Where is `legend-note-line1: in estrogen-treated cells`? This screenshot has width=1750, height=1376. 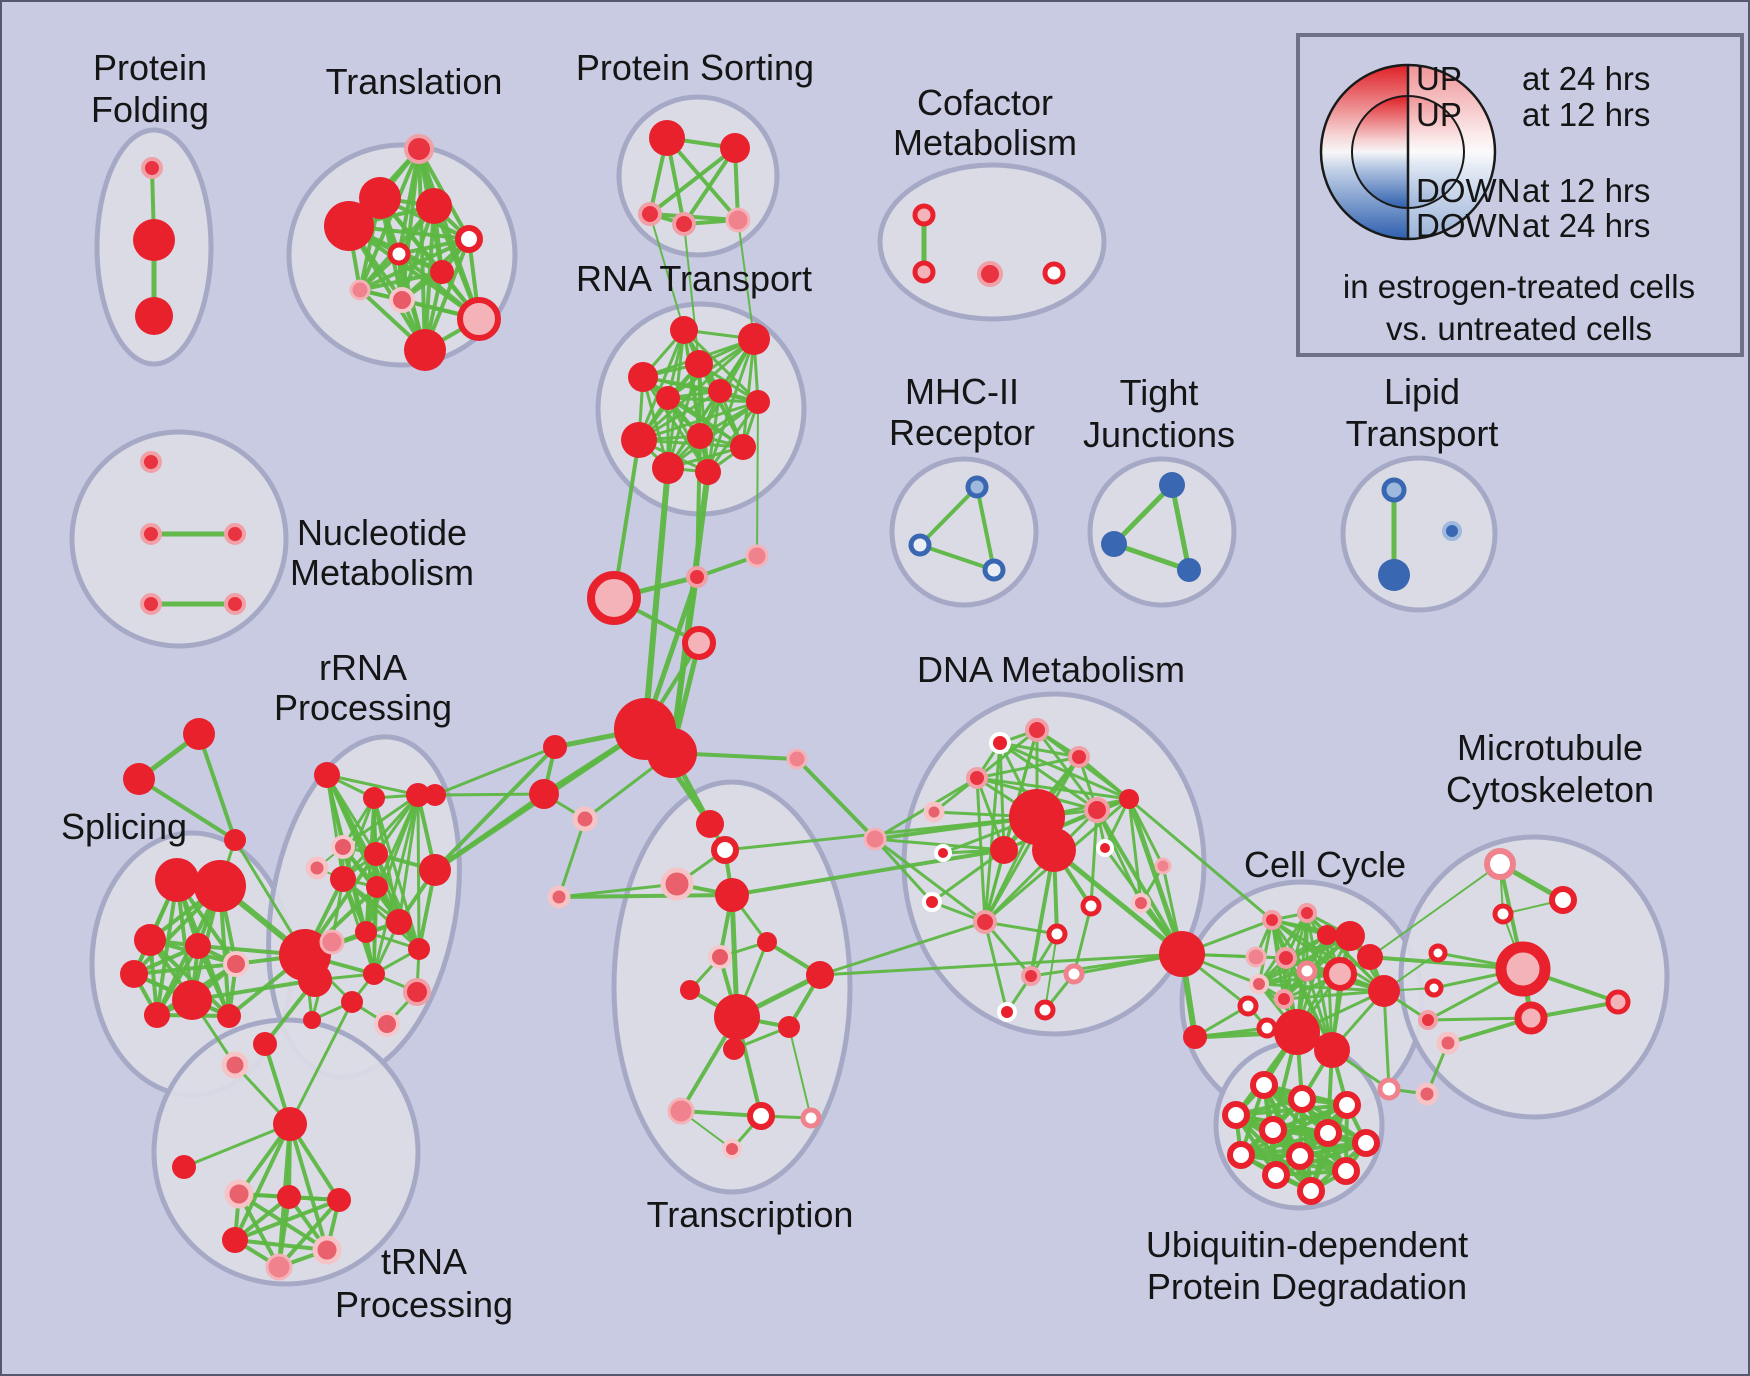 legend-note-line1: in estrogen-treated cells is located at coordinates (1519, 286).